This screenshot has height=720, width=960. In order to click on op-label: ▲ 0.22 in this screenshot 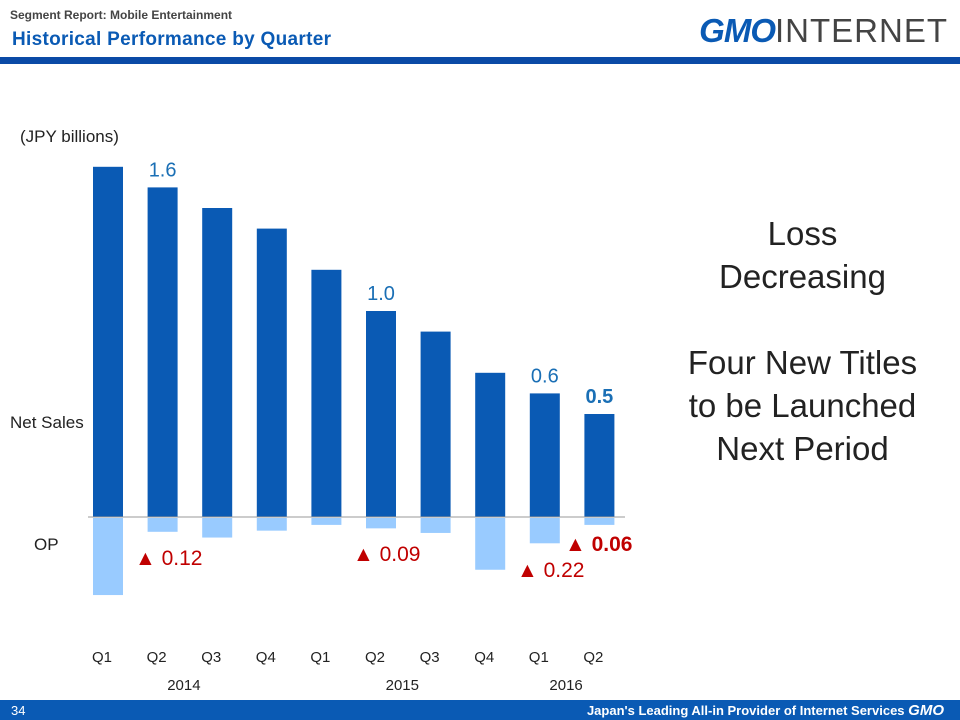, I will do `click(551, 570)`.